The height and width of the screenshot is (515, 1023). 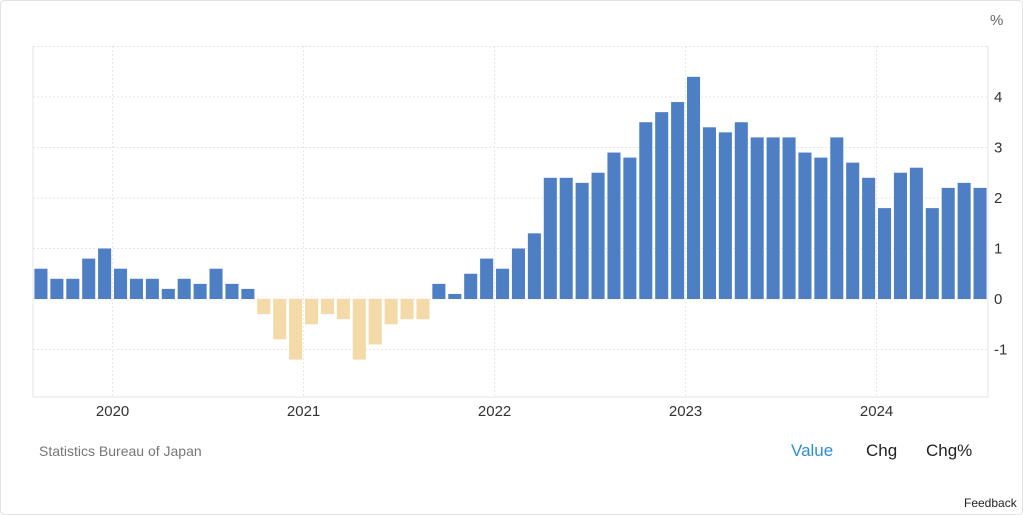 I want to click on tab-chg: Chg, so click(x=882, y=450).